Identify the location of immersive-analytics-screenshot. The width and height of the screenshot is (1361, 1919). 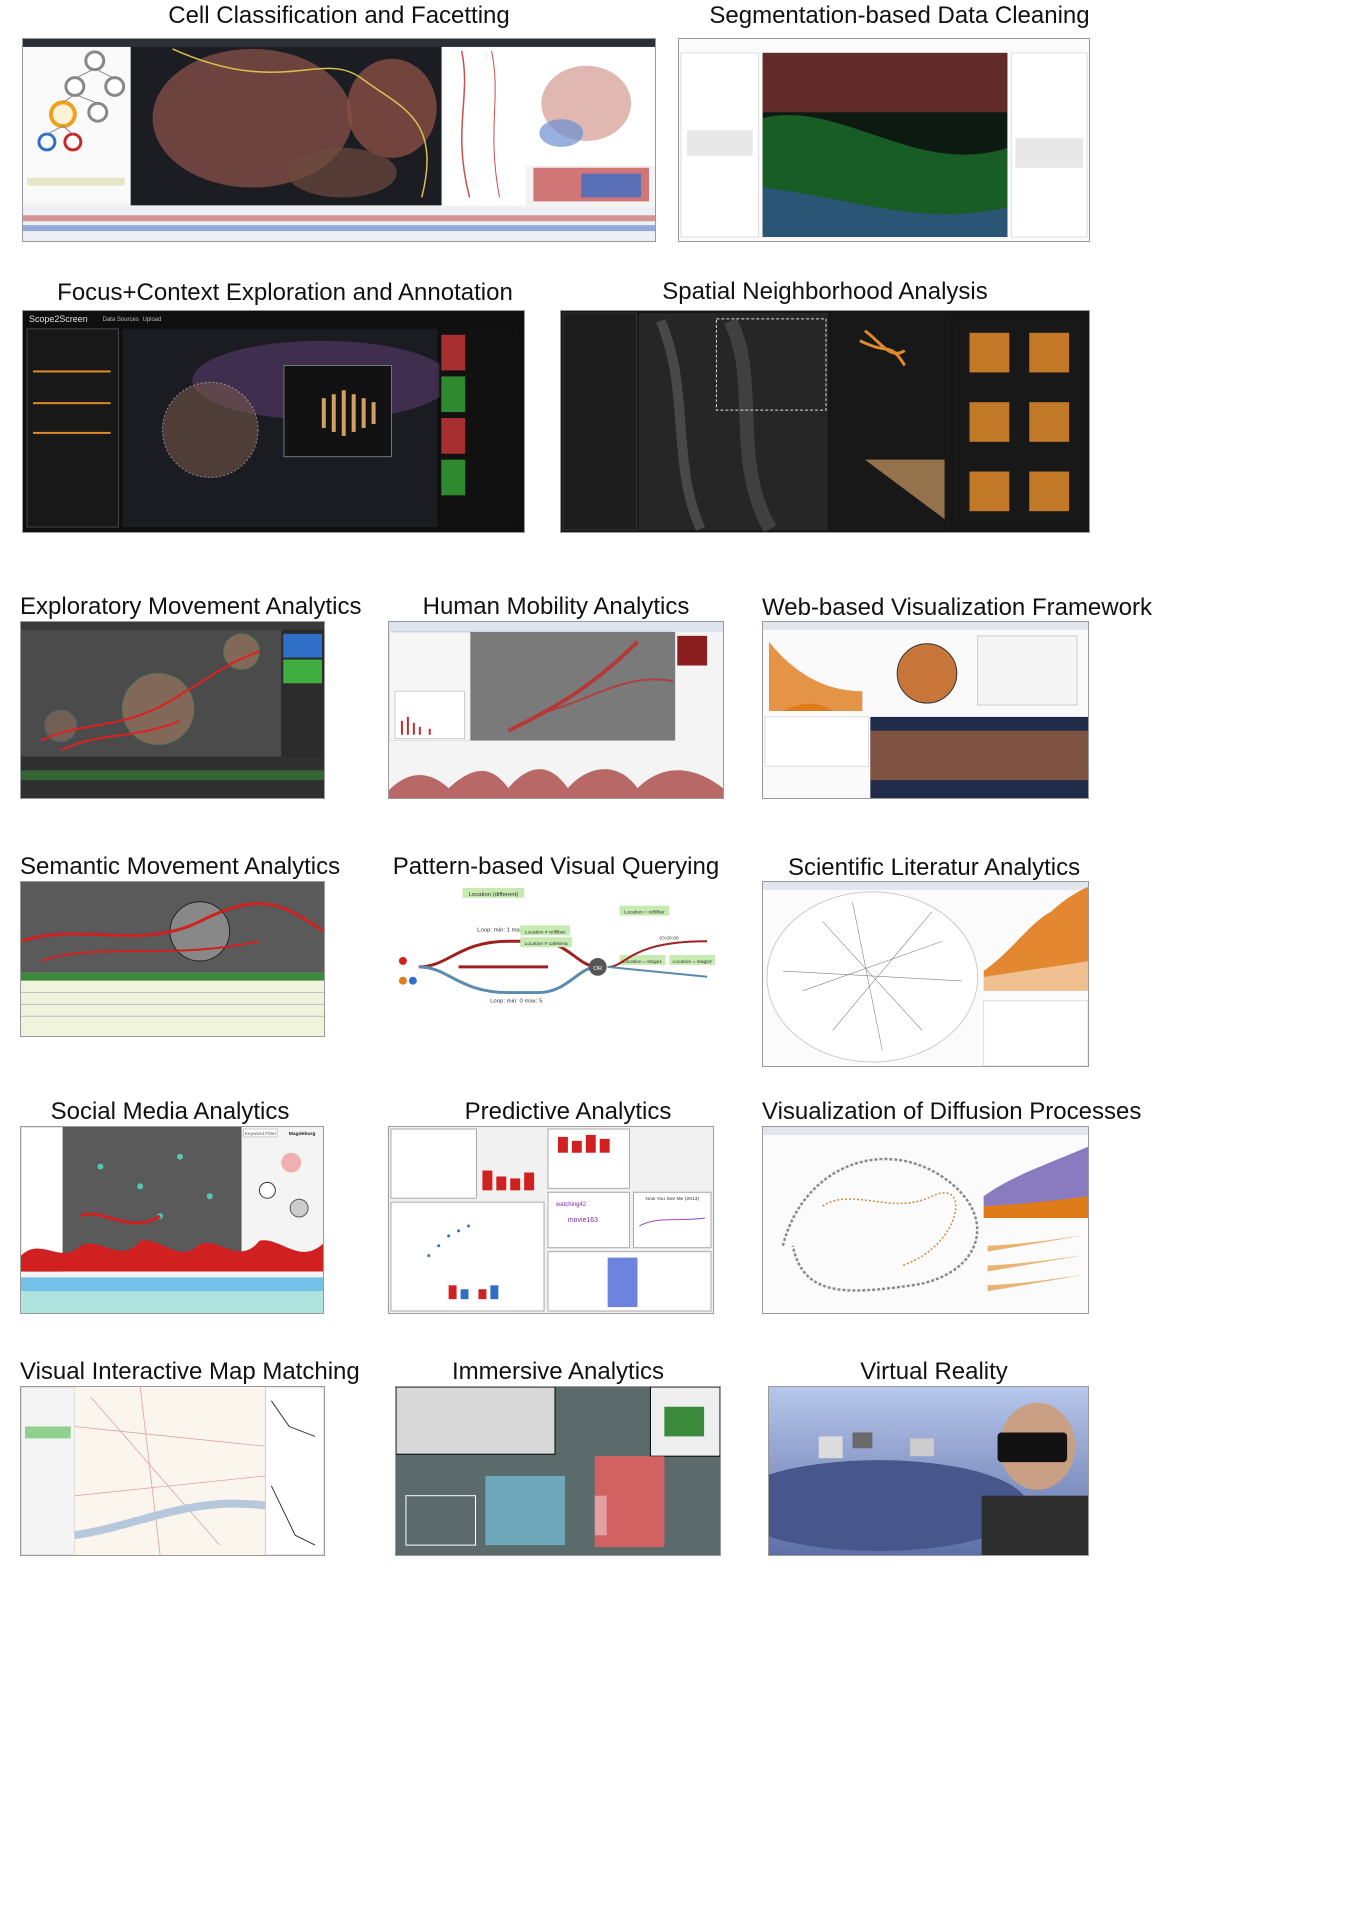
(558, 1471).